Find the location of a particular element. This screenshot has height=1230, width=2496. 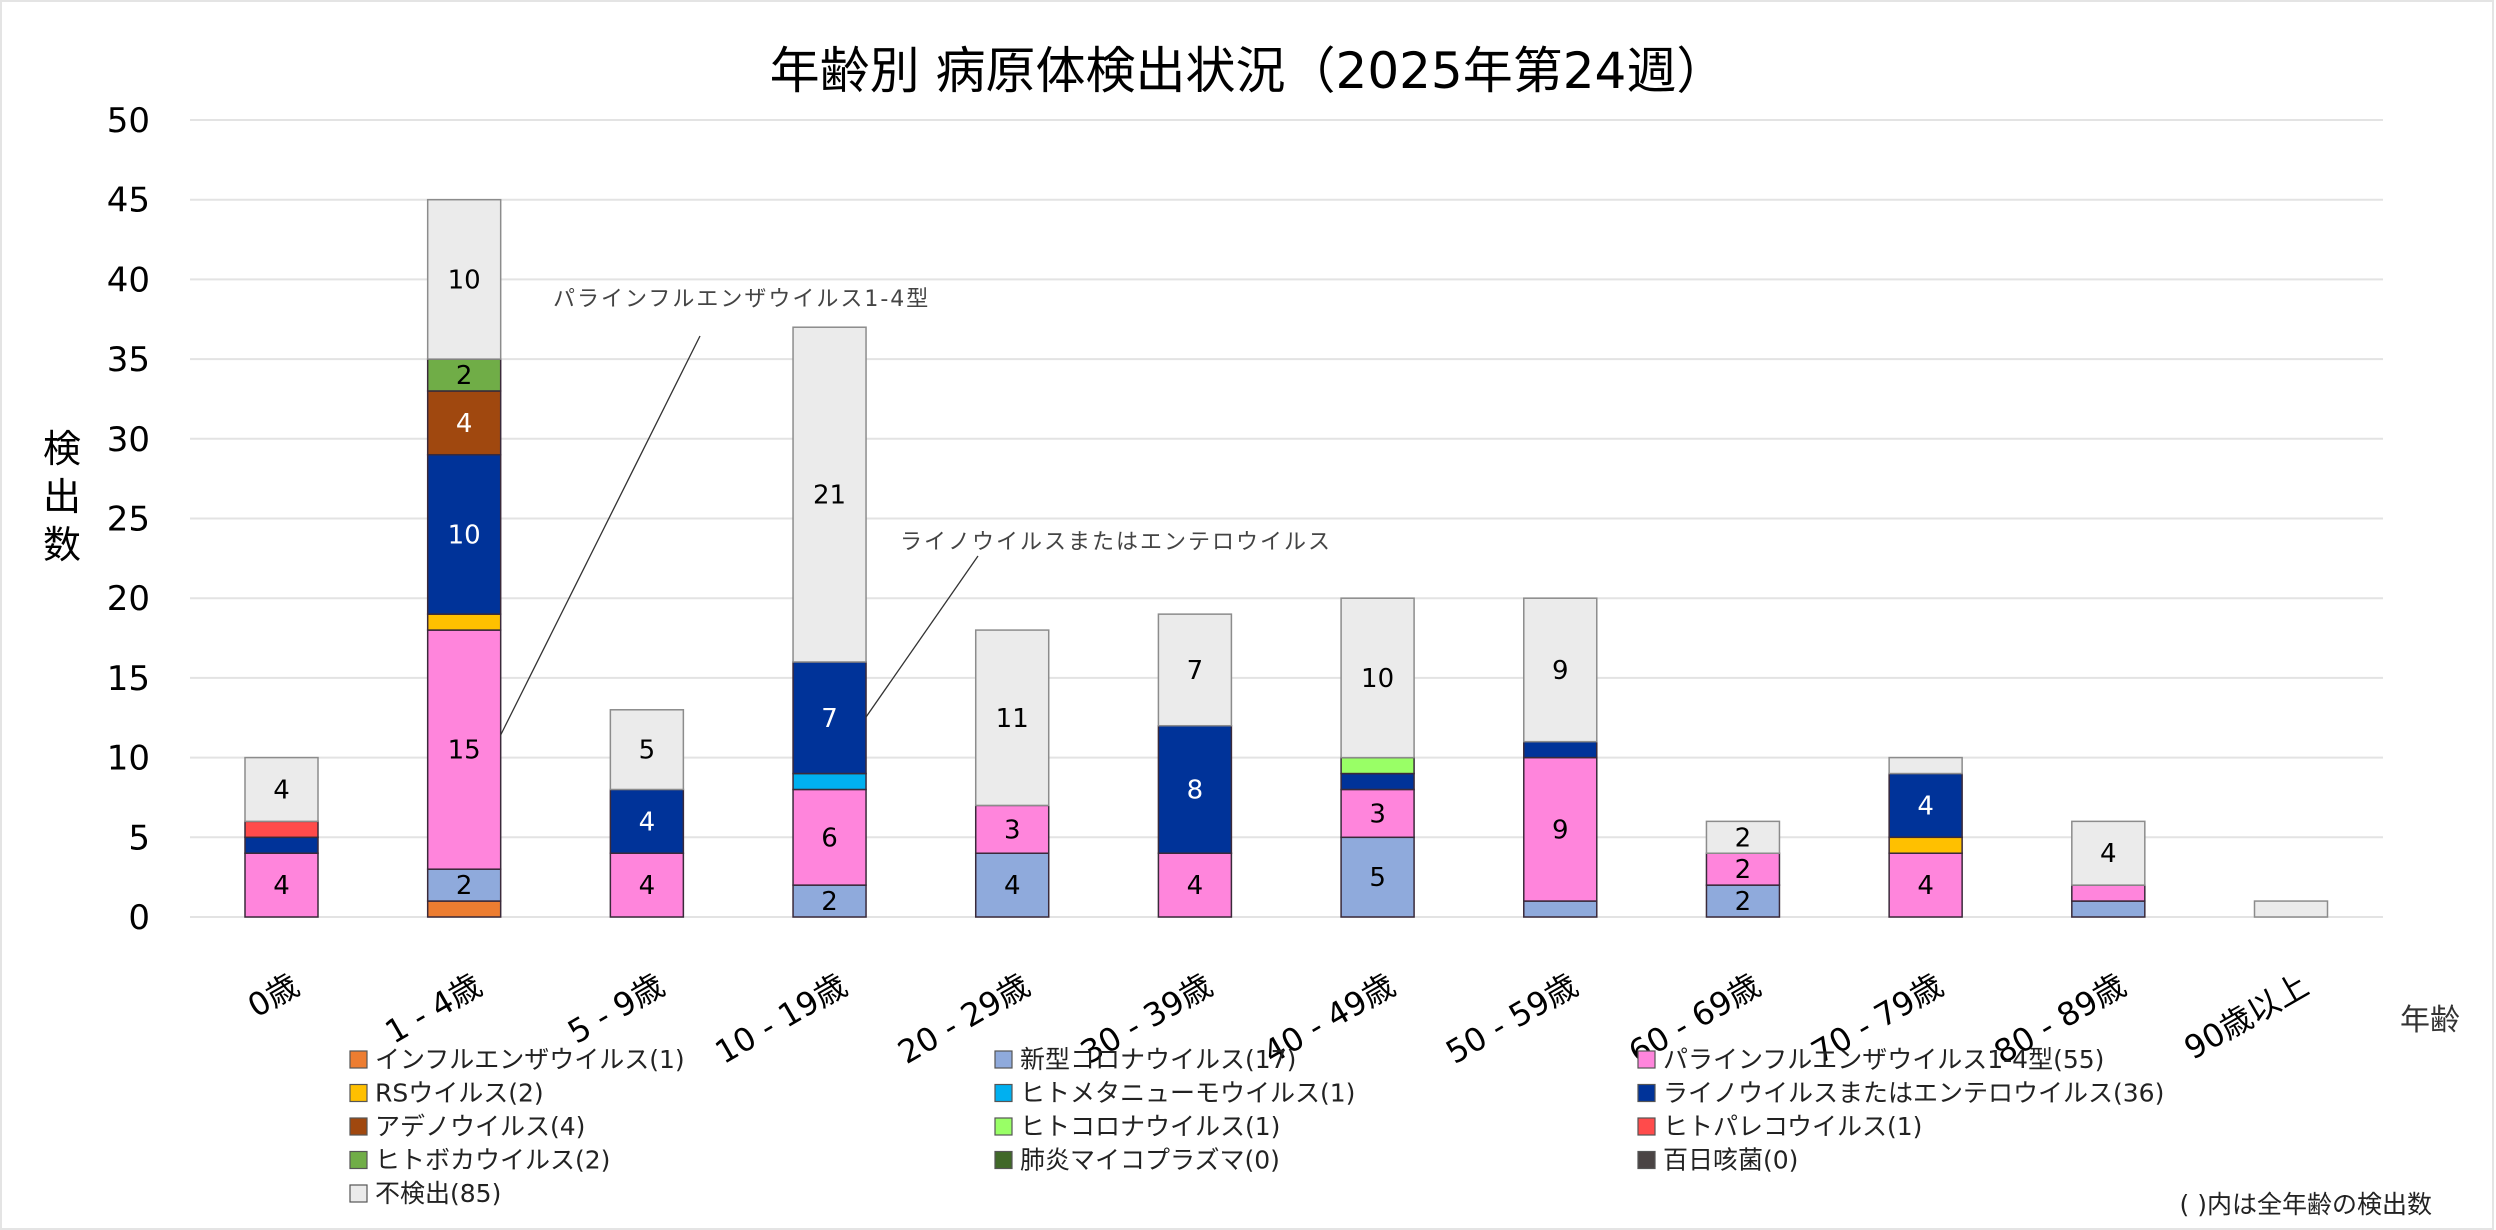

data-label: 9 is located at coordinates (1560, 671).